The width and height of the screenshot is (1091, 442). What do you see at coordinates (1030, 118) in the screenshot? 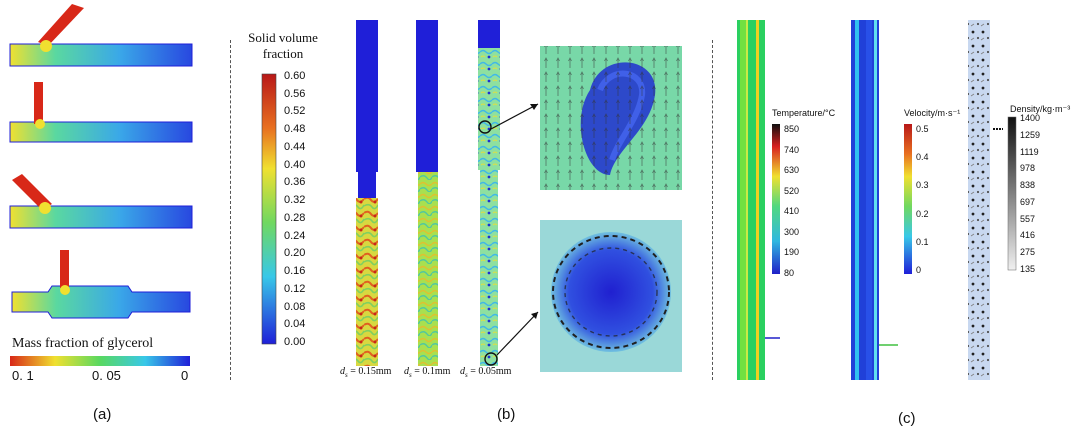
I see `density-tick: 1400` at bounding box center [1030, 118].